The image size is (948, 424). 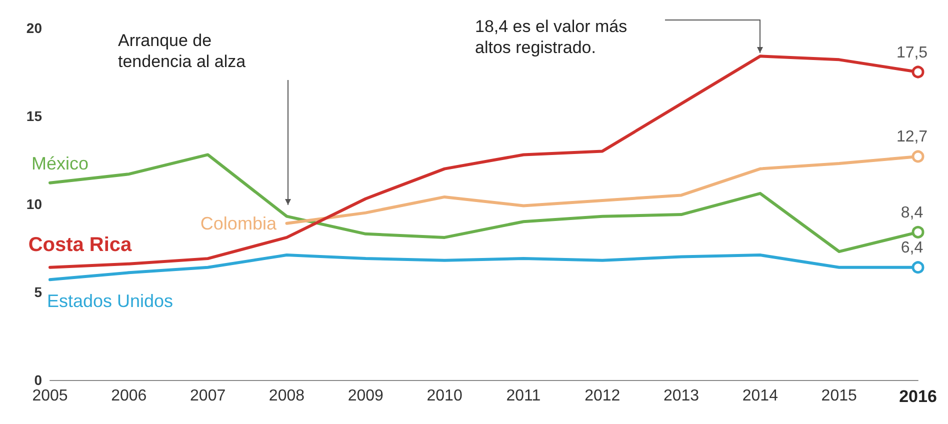 I want to click on data-label: 8,4, so click(x=912, y=213).